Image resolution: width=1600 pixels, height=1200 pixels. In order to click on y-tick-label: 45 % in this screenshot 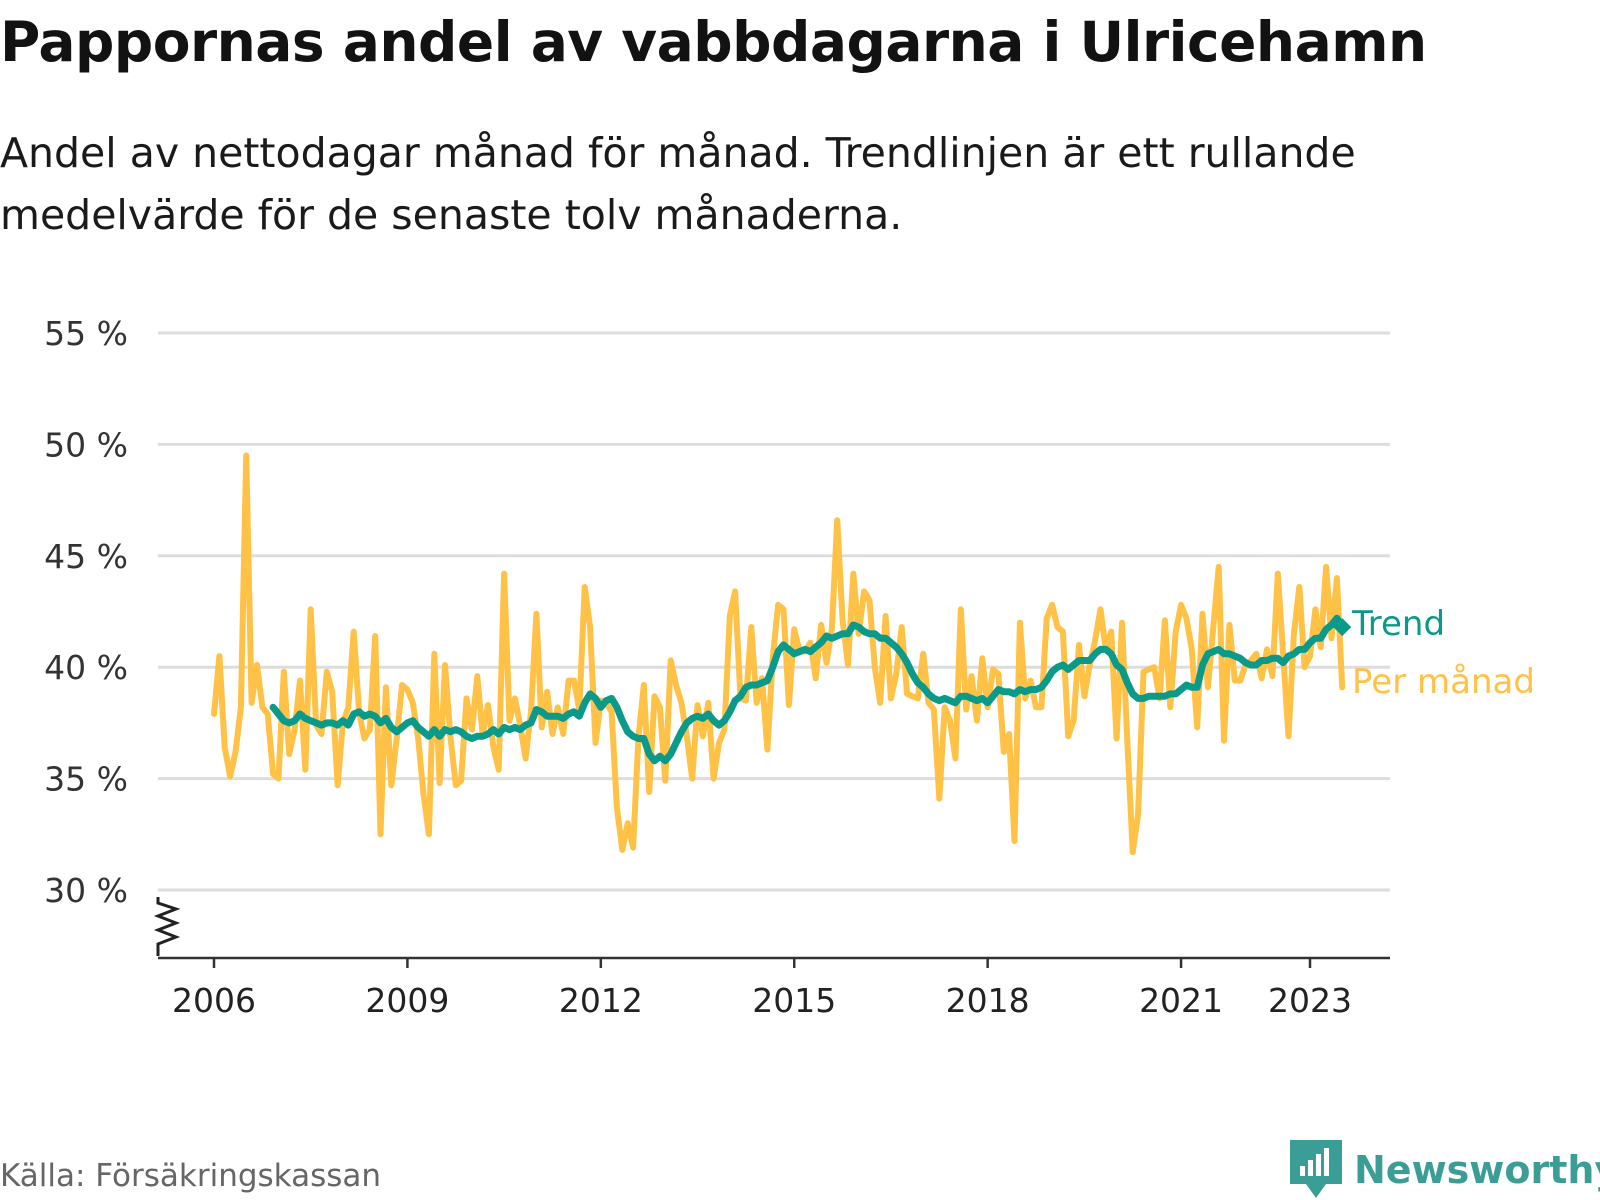, I will do `click(86, 556)`.